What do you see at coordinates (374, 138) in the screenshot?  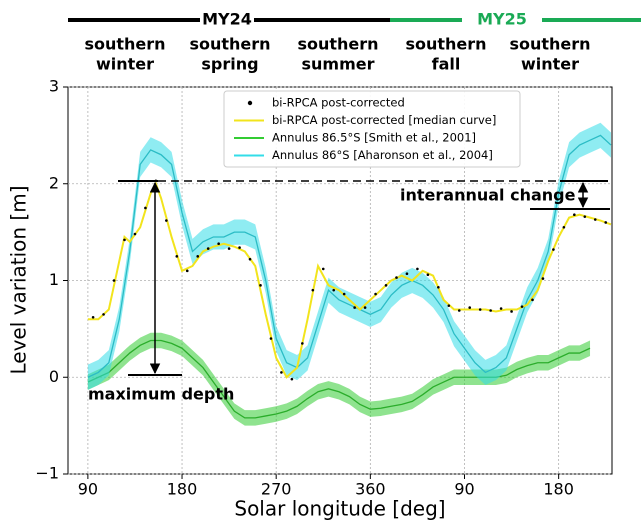 I see `legend-label: Annulus 86.5°S [Smith et al., 2001]` at bounding box center [374, 138].